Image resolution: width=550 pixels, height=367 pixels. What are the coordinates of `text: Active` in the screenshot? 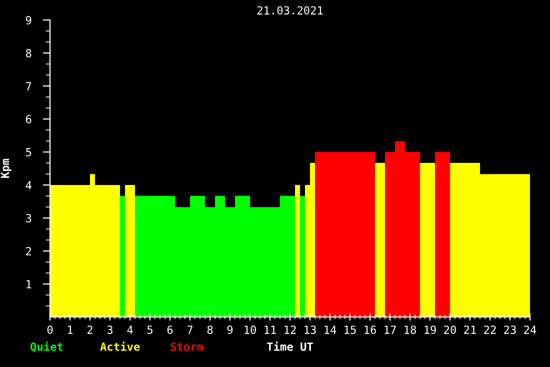 It's located at (120, 346).